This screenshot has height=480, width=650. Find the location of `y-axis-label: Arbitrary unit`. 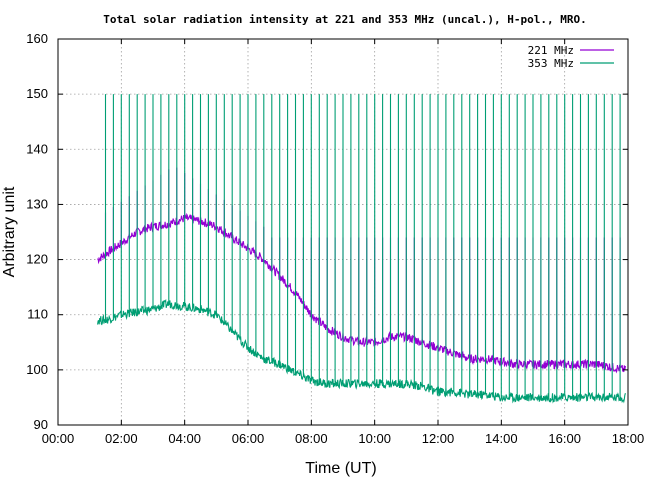

y-axis-label: Arbitrary unit is located at coordinates (9, 231).